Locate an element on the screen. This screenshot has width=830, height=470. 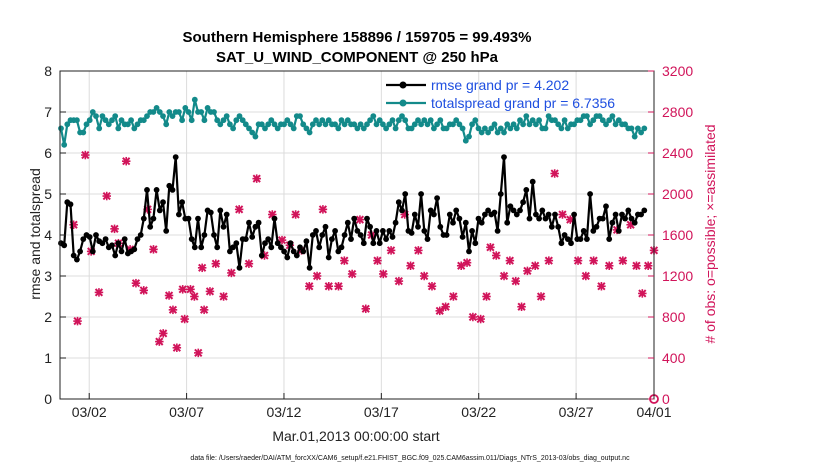
left-tick-label: 6 is located at coordinates (48, 153).